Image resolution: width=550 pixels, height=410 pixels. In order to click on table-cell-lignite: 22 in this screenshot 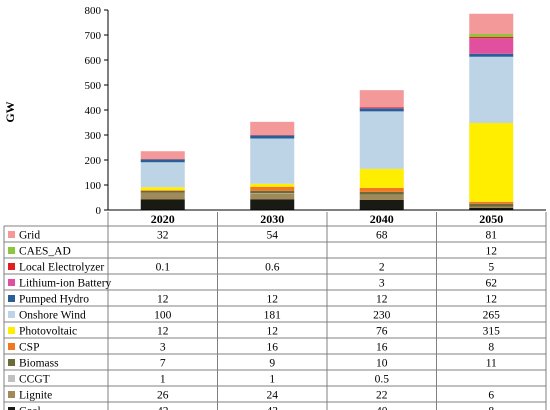, I will do `click(382, 396)`.